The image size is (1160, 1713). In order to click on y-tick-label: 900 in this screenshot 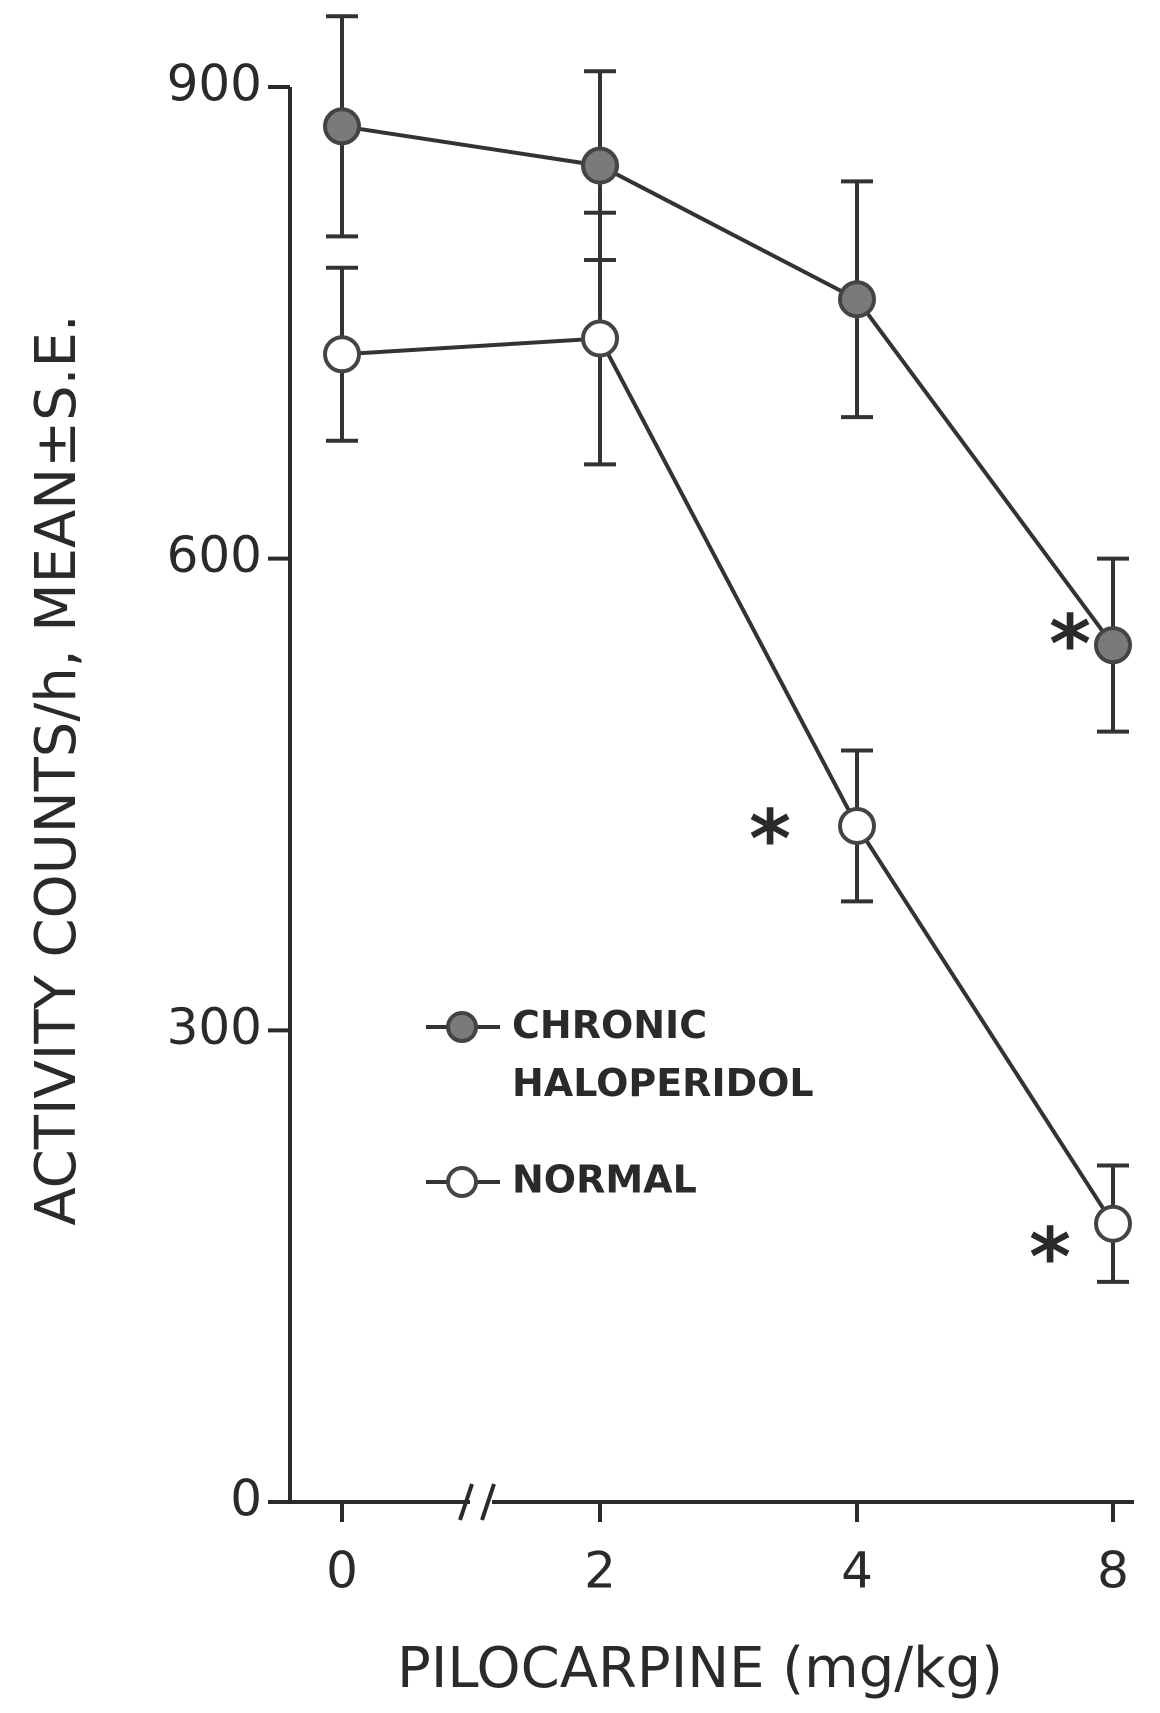, I will do `click(214, 84)`.